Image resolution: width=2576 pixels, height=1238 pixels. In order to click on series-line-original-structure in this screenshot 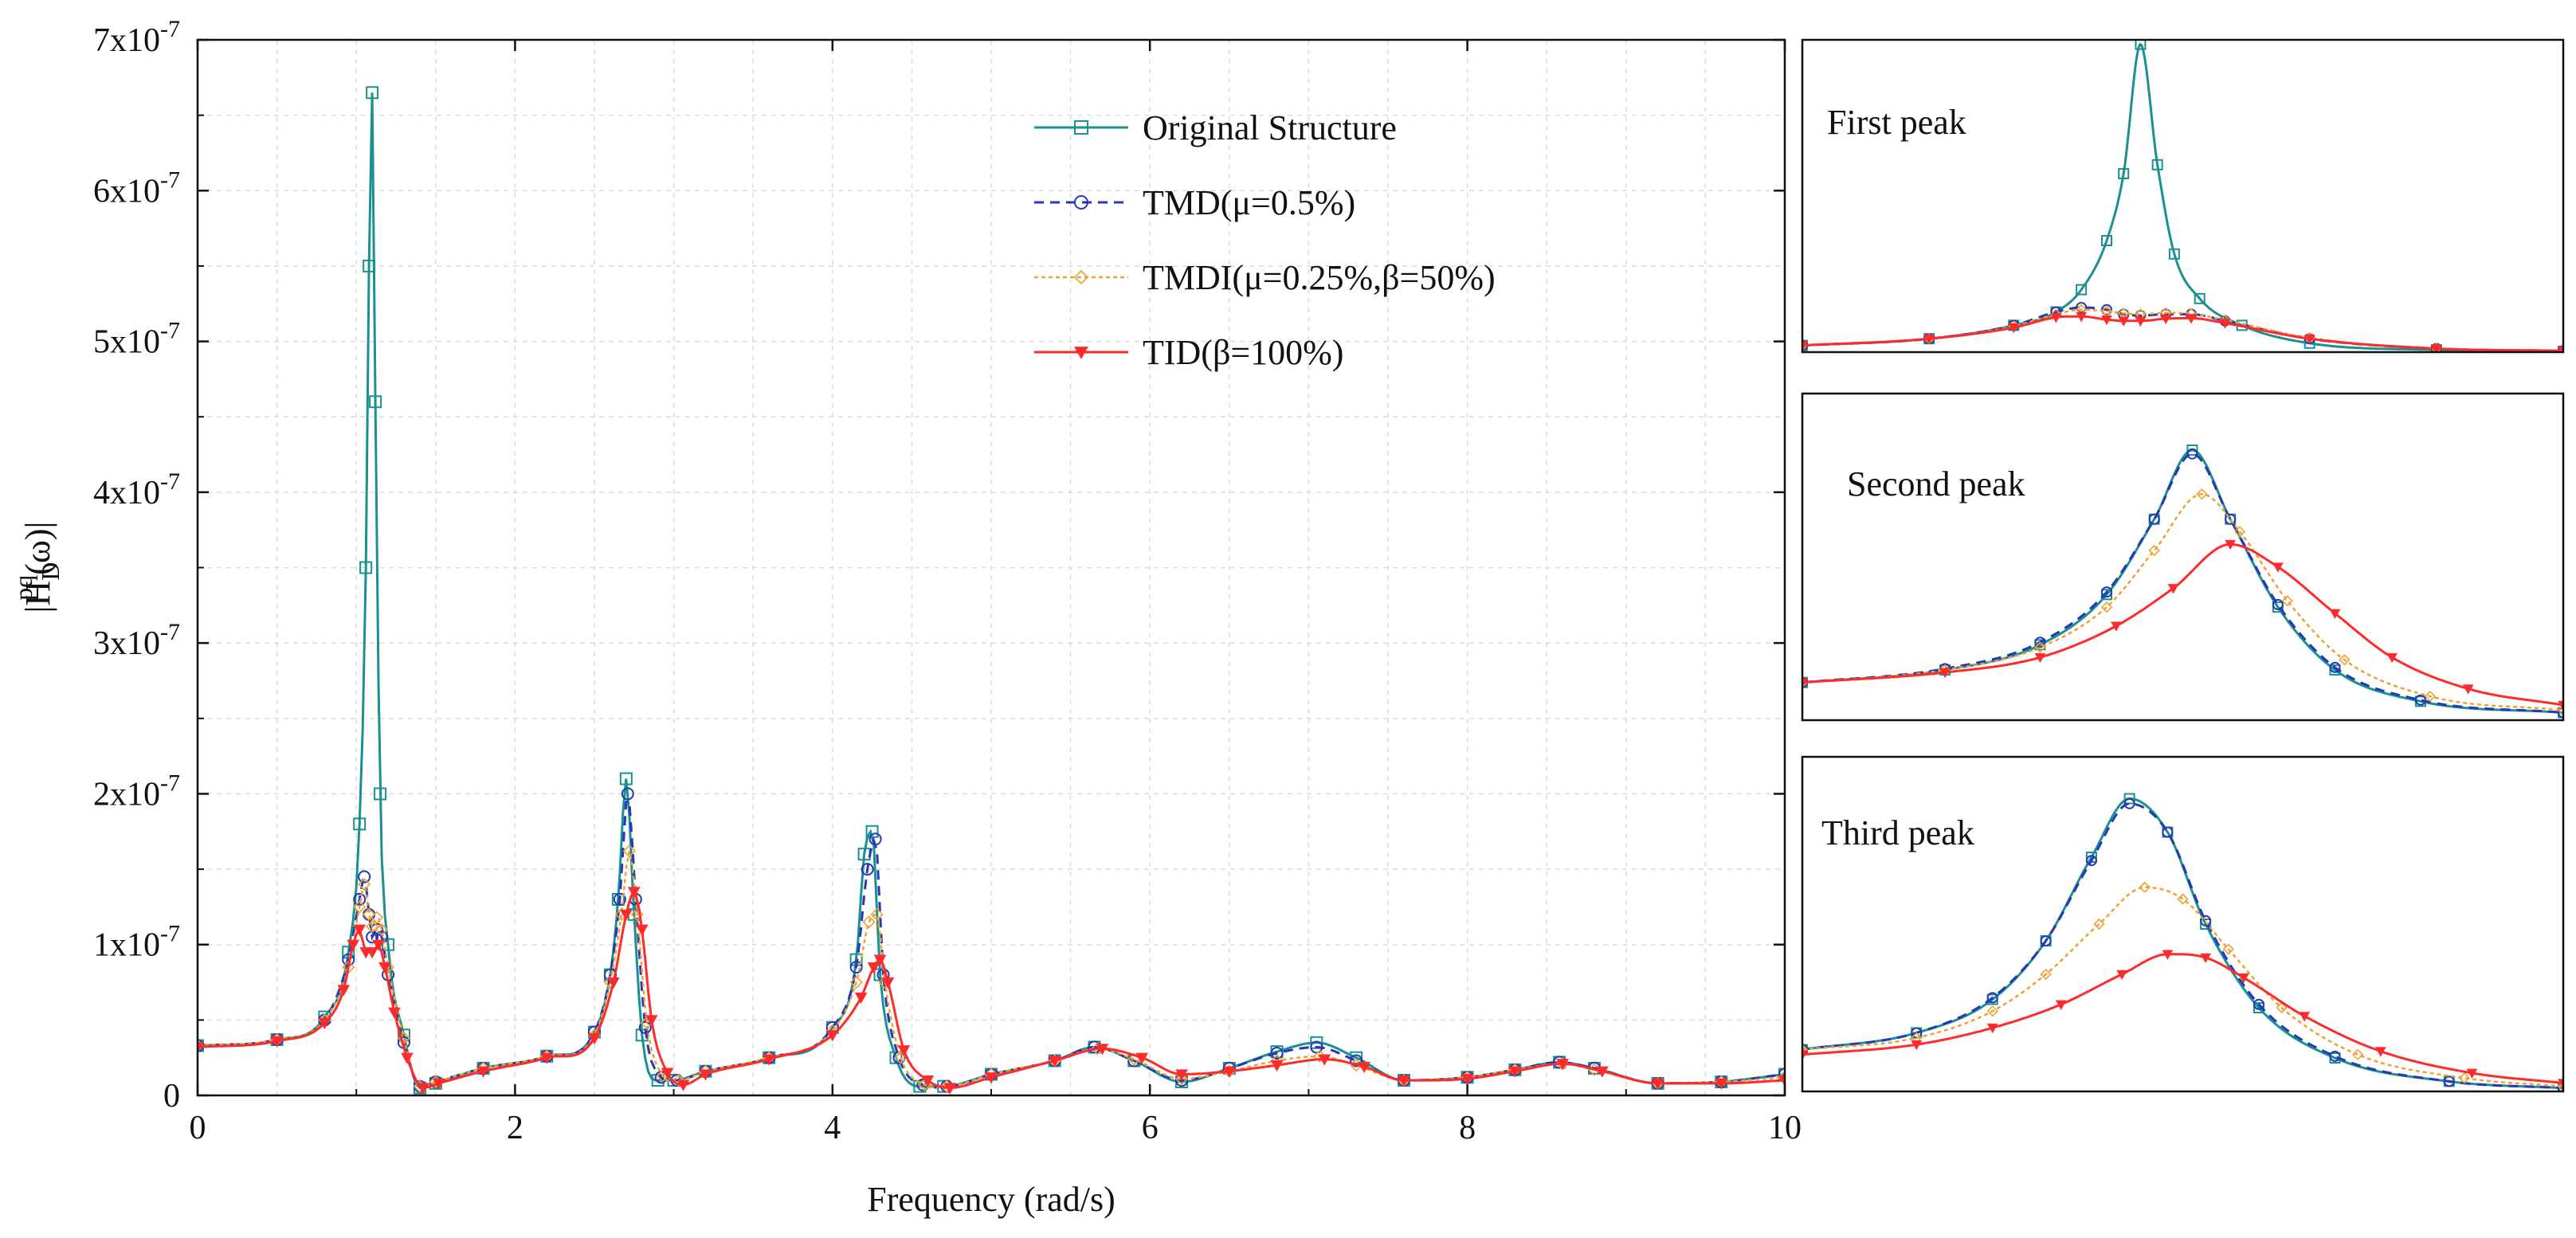, I will do `click(2182, 197)`.